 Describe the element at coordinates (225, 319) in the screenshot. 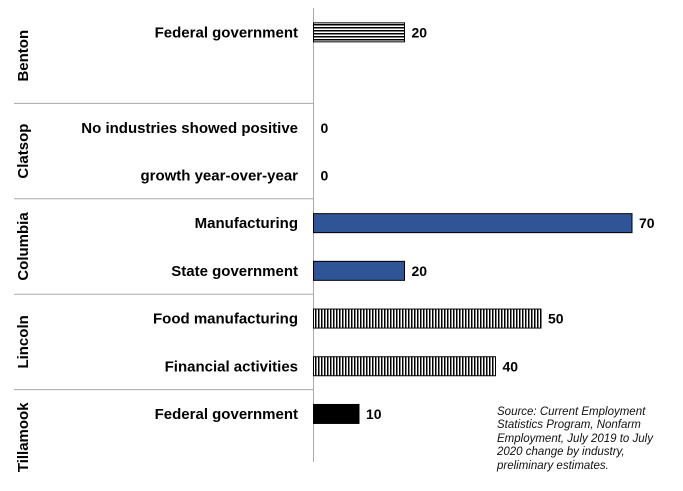

I see `category-label: Food manufacturing` at that location.